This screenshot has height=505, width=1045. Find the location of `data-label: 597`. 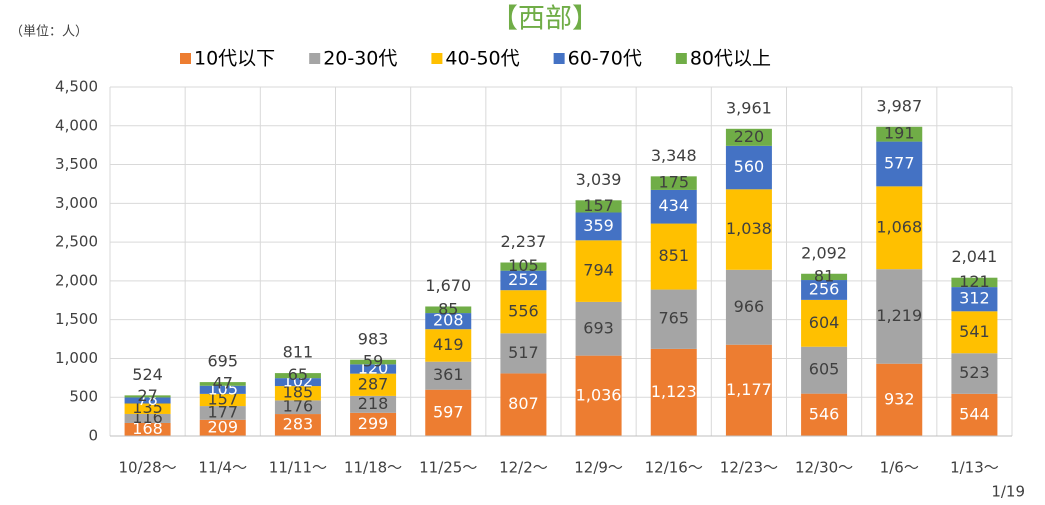

data-label: 597 is located at coordinates (448, 411).